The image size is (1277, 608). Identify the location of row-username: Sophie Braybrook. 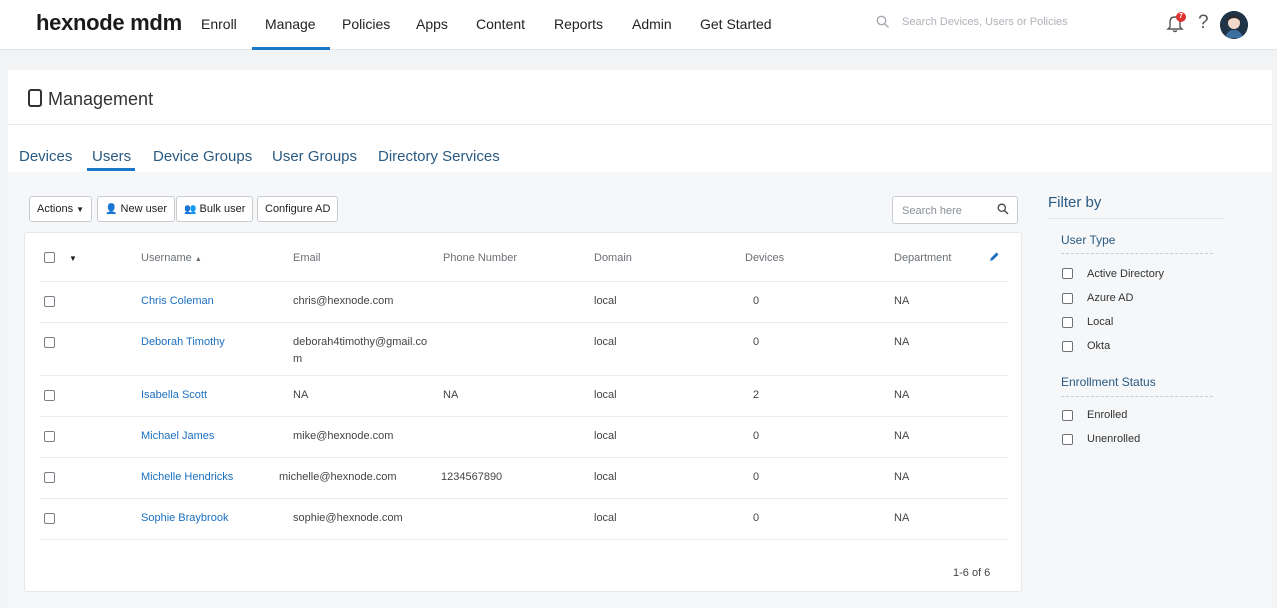
(185, 518).